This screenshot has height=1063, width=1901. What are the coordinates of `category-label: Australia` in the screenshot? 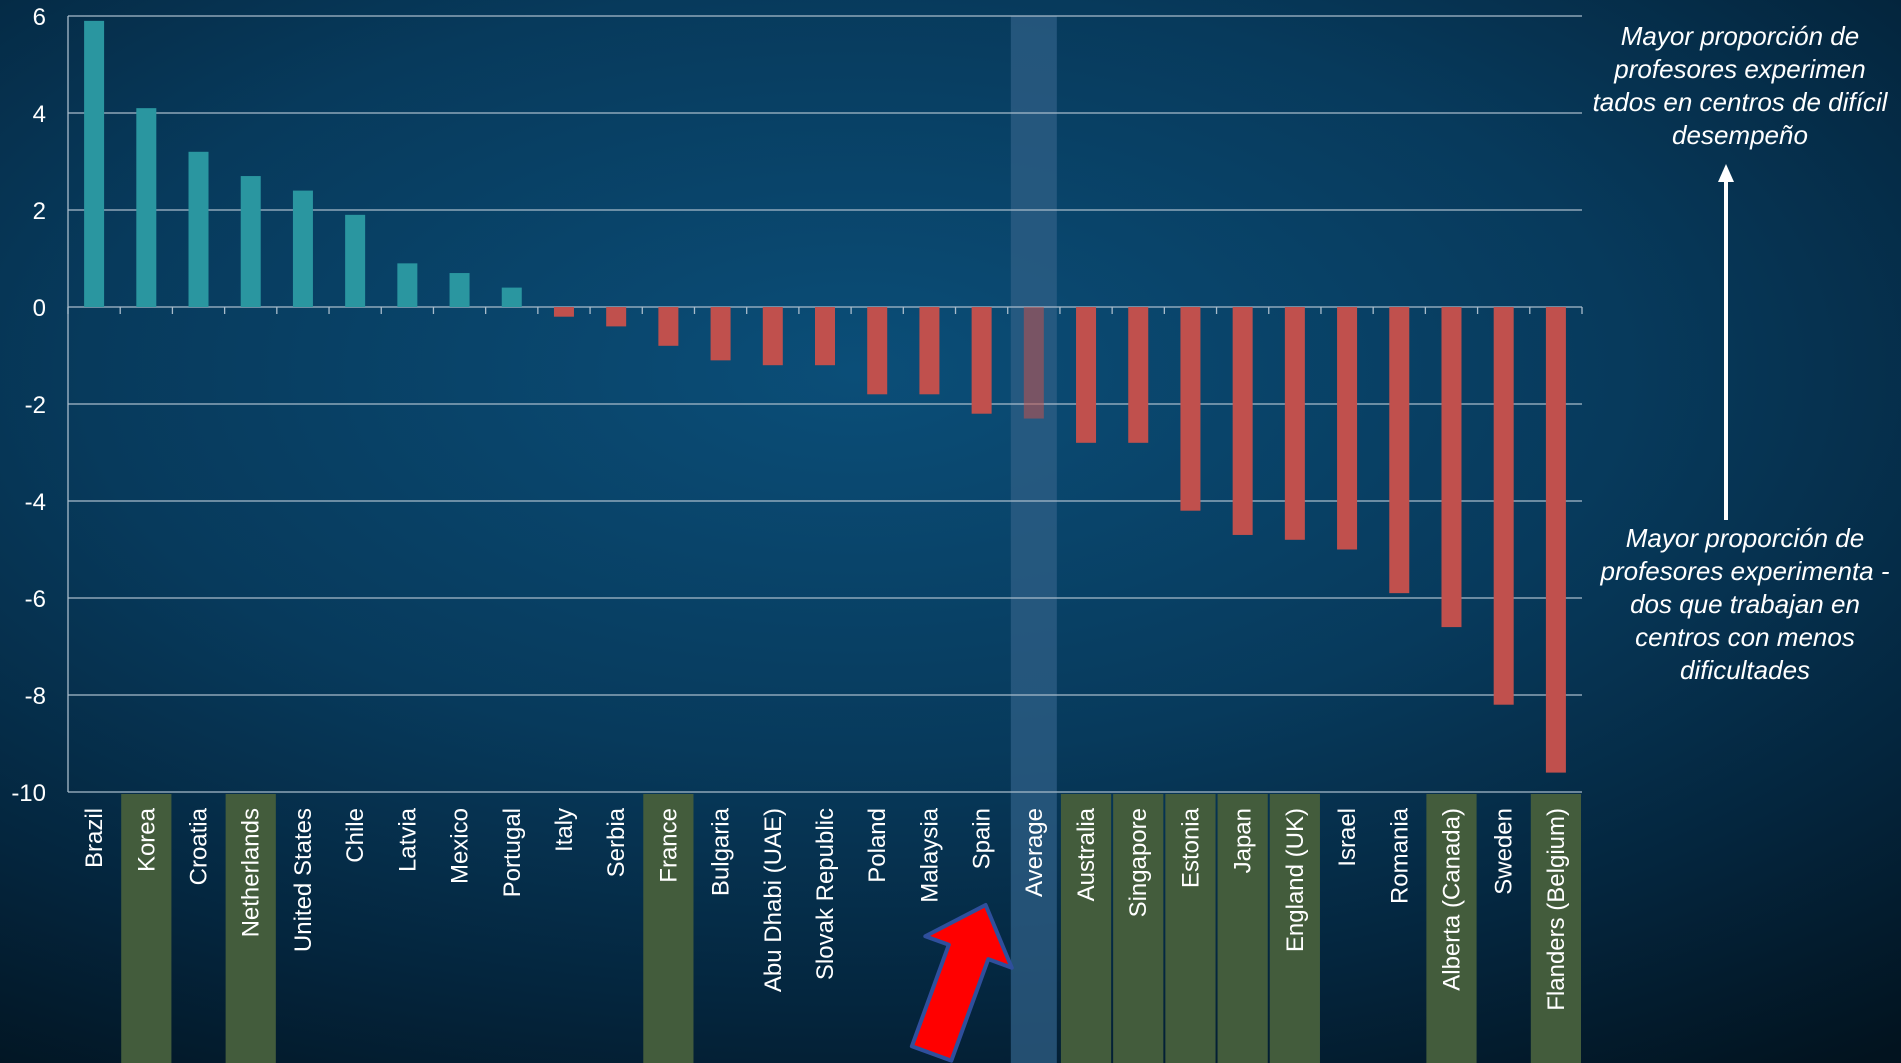 It's located at (1086, 854).